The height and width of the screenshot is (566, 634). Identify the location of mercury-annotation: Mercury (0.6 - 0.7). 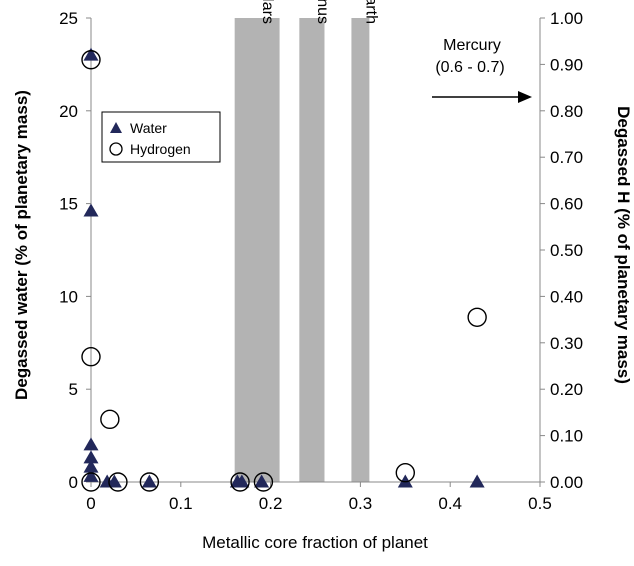
(482, 70).